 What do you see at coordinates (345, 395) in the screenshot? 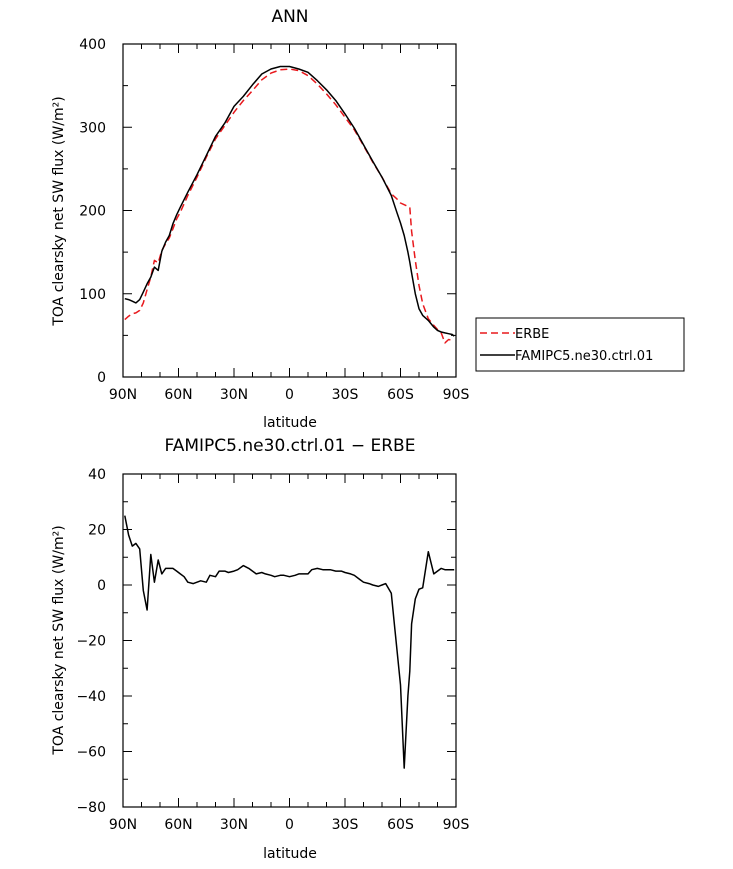
I see `top-x-tick-label: 30S` at bounding box center [345, 395].